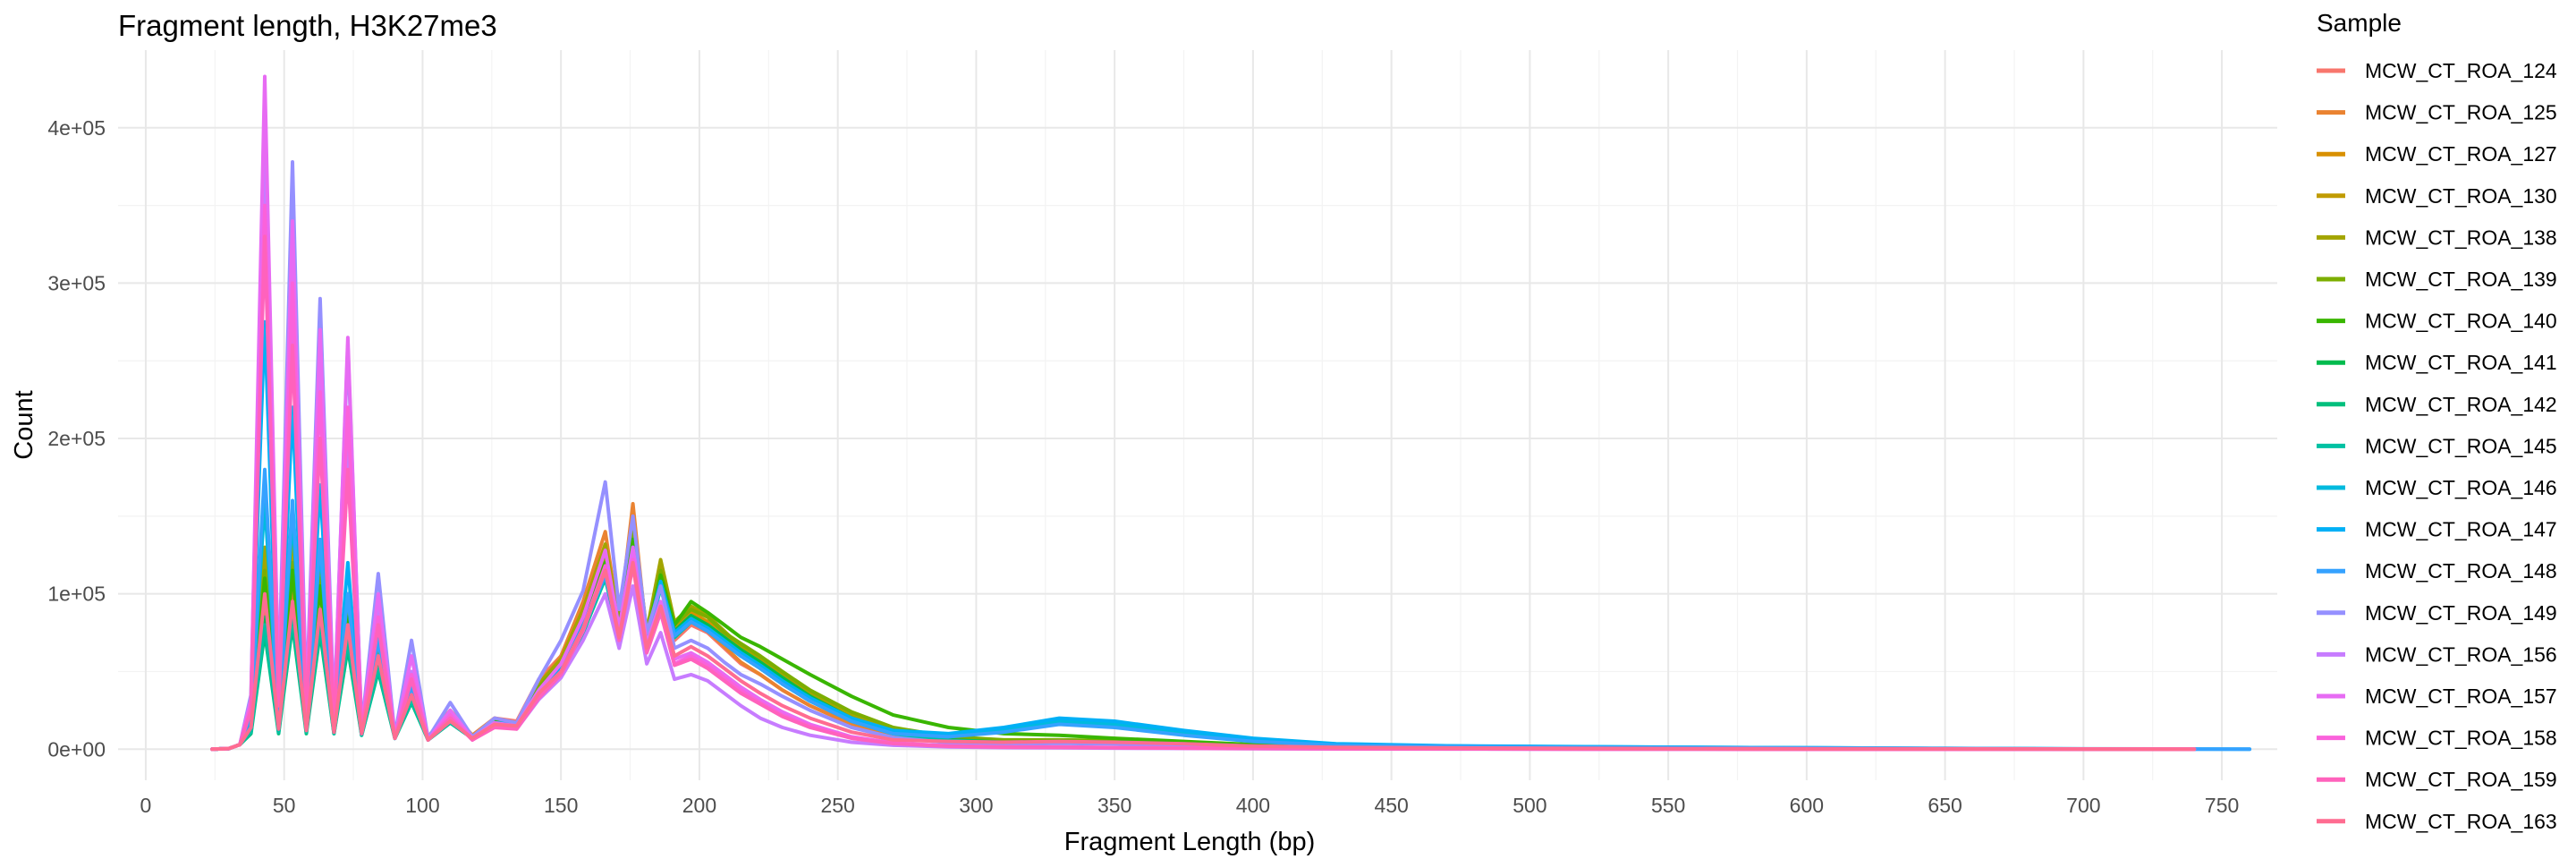 The width and height of the screenshot is (2576, 859). What do you see at coordinates (2461, 154) in the screenshot?
I see `legend-label: MCW_CT_ROA_127` at bounding box center [2461, 154].